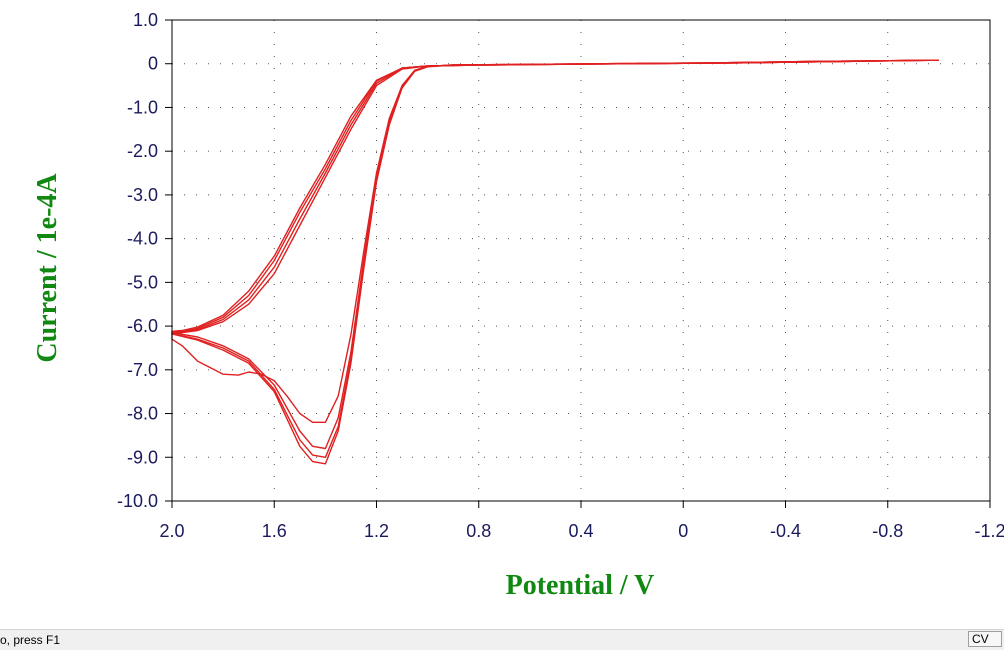  What do you see at coordinates (142, 370) in the screenshot?
I see `y-tick-label: -7.0` at bounding box center [142, 370].